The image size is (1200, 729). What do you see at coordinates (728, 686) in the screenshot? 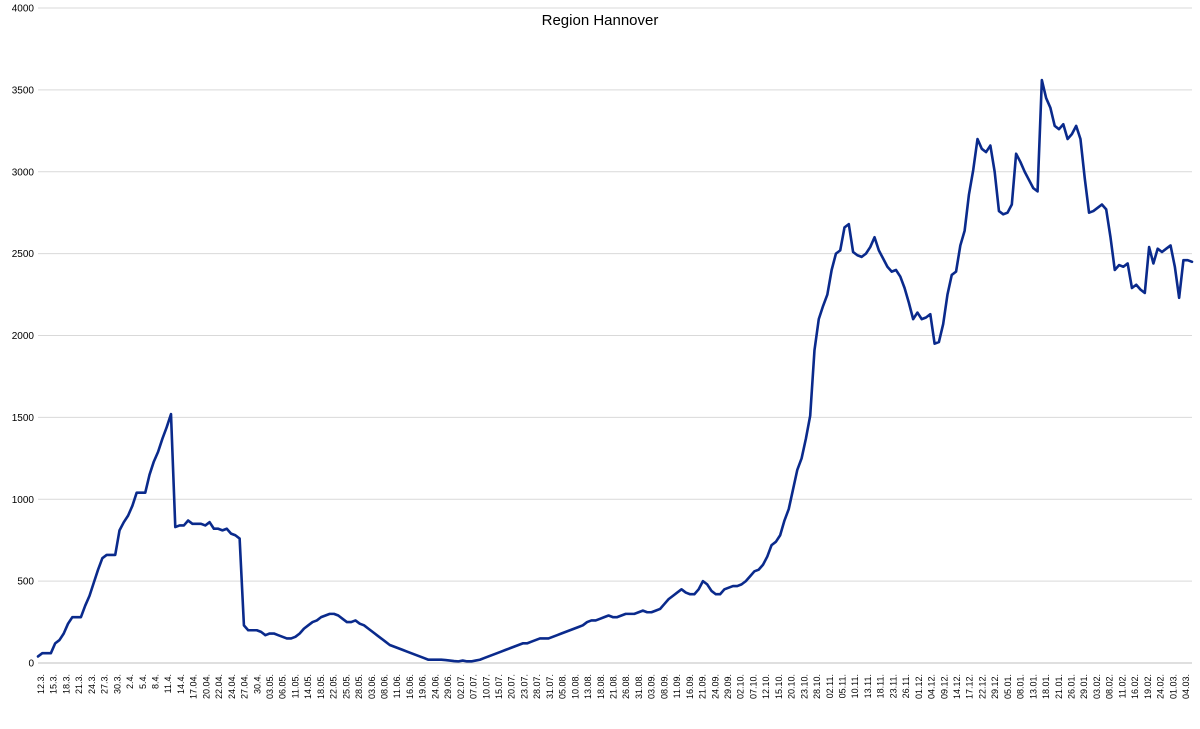
I see `x-tick-label: 29.09.` at bounding box center [728, 686].